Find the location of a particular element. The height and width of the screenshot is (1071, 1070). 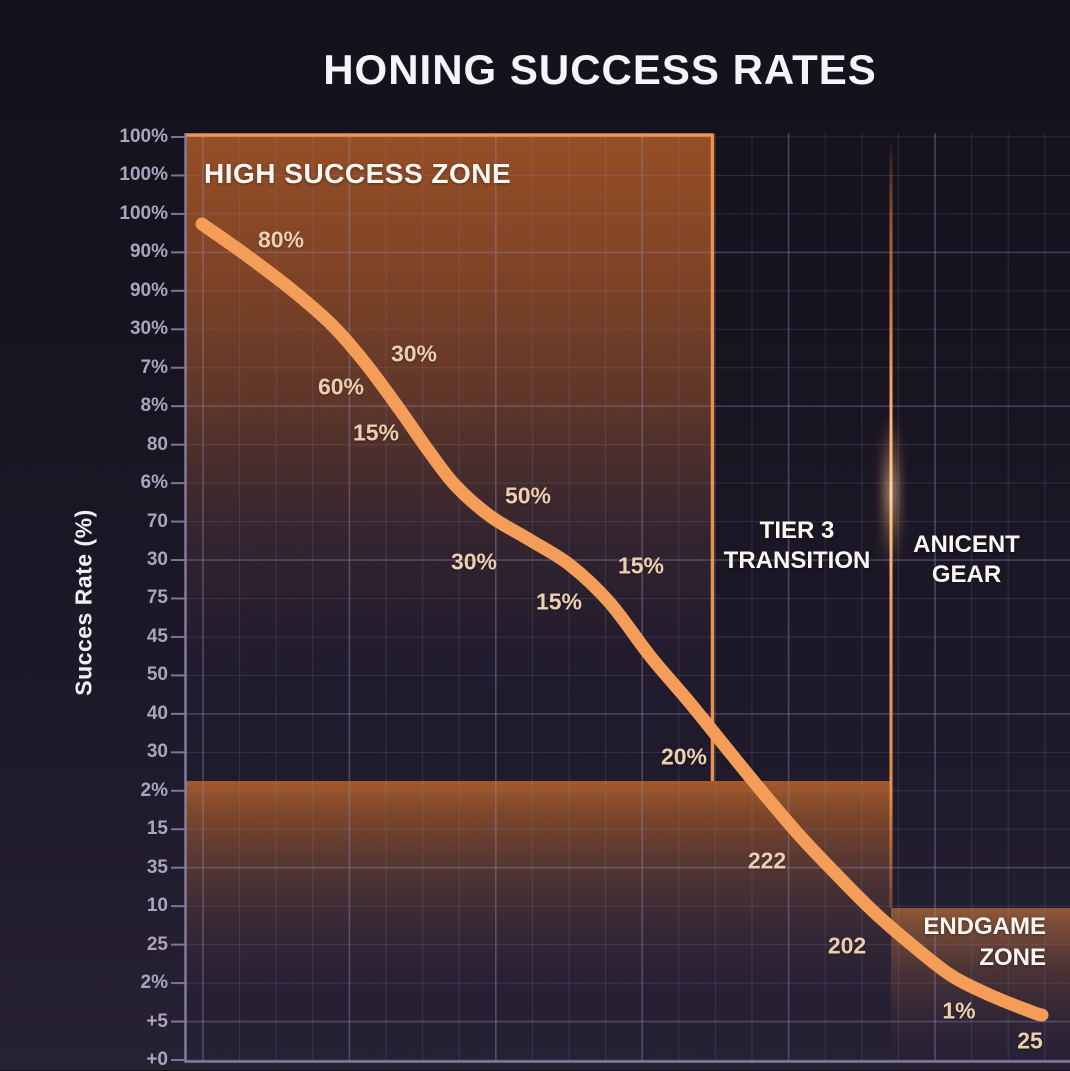

y-tick-label: 50 is located at coordinates (113, 675).